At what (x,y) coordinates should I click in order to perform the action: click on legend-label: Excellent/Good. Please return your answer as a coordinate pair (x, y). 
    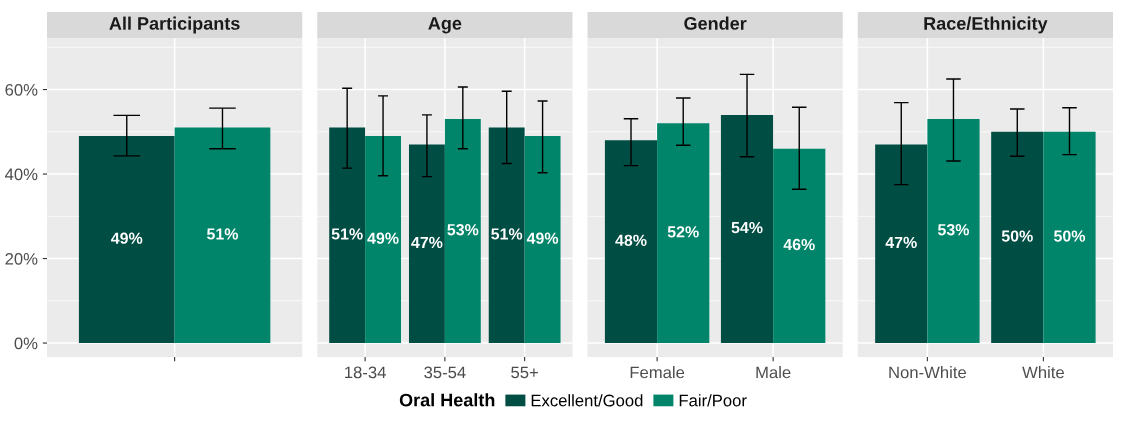
    Looking at the image, I should click on (587, 400).